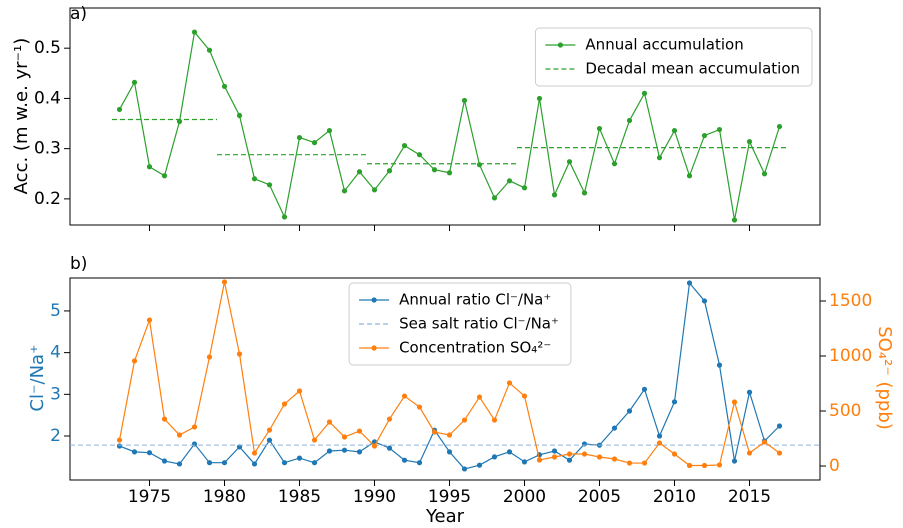  I want to click on x-tick-label: 2015, so click(749, 497).